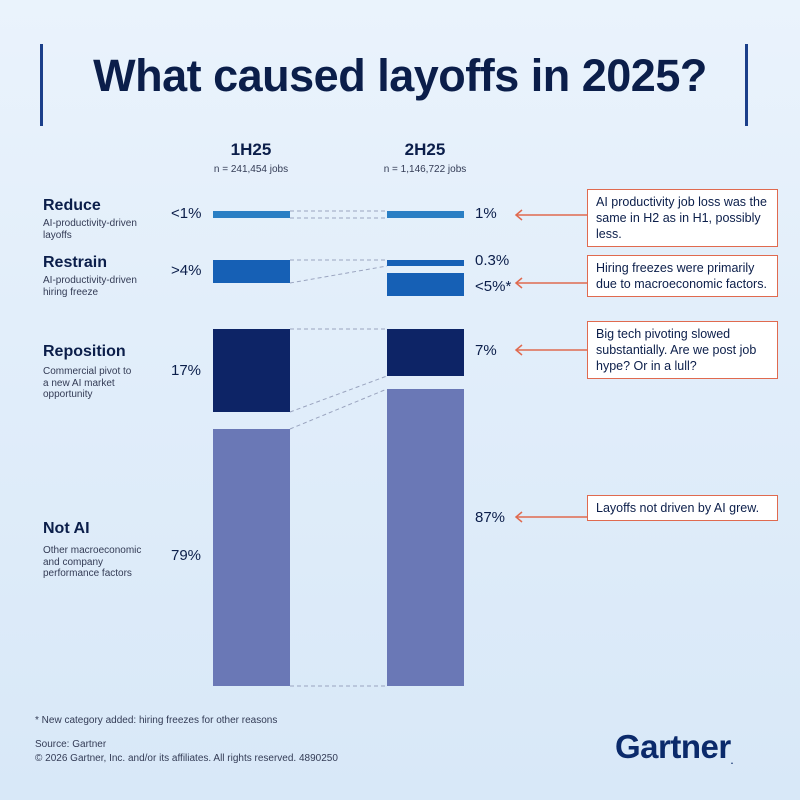 This screenshot has width=800, height=800. I want to click on column-n-2h25: n = 1,146,722 jobs, so click(425, 169).